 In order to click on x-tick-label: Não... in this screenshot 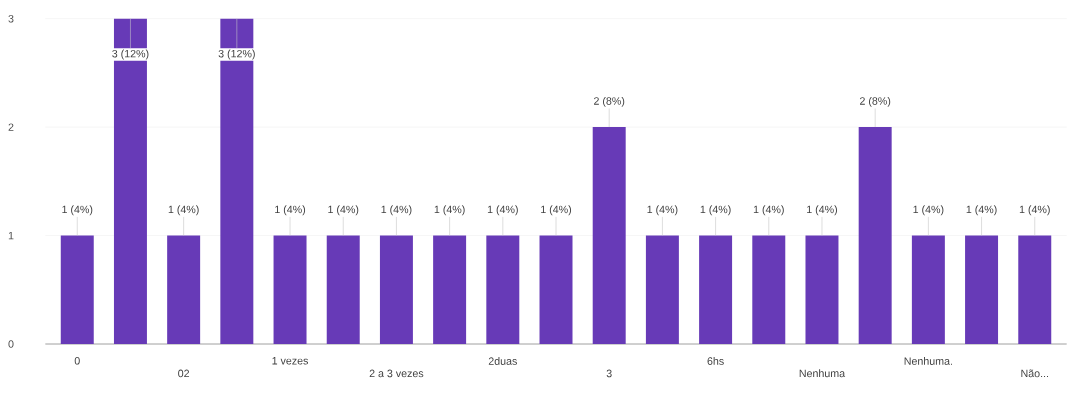, I will do `click(1035, 373)`.